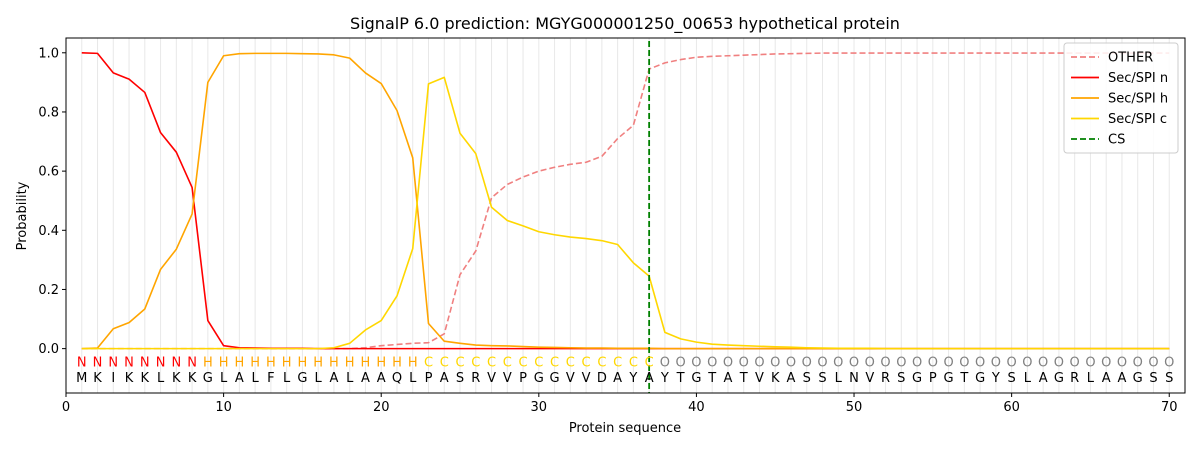  Describe the element at coordinates (48, 112) in the screenshot. I see `y-tick-label: 0.8` at that location.